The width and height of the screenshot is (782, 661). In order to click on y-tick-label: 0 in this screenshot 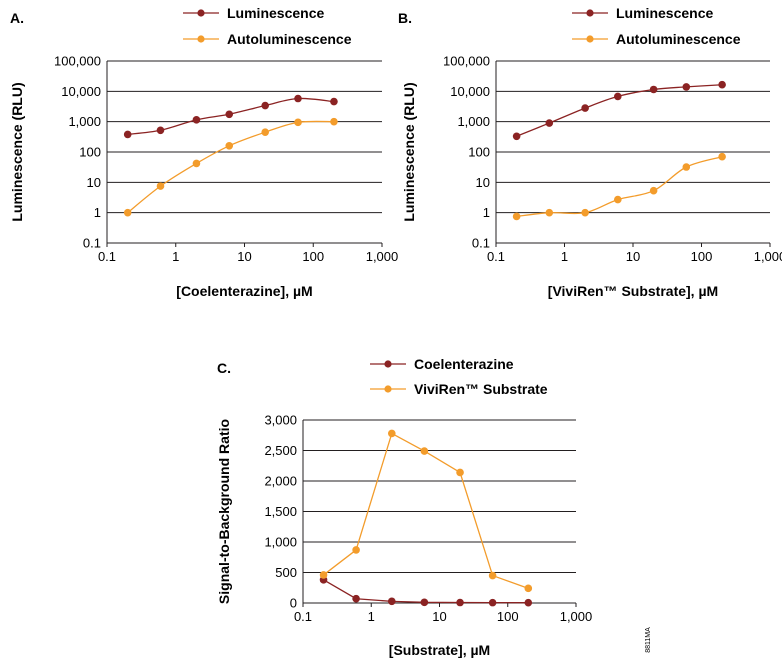, I will do `click(293, 603)`.